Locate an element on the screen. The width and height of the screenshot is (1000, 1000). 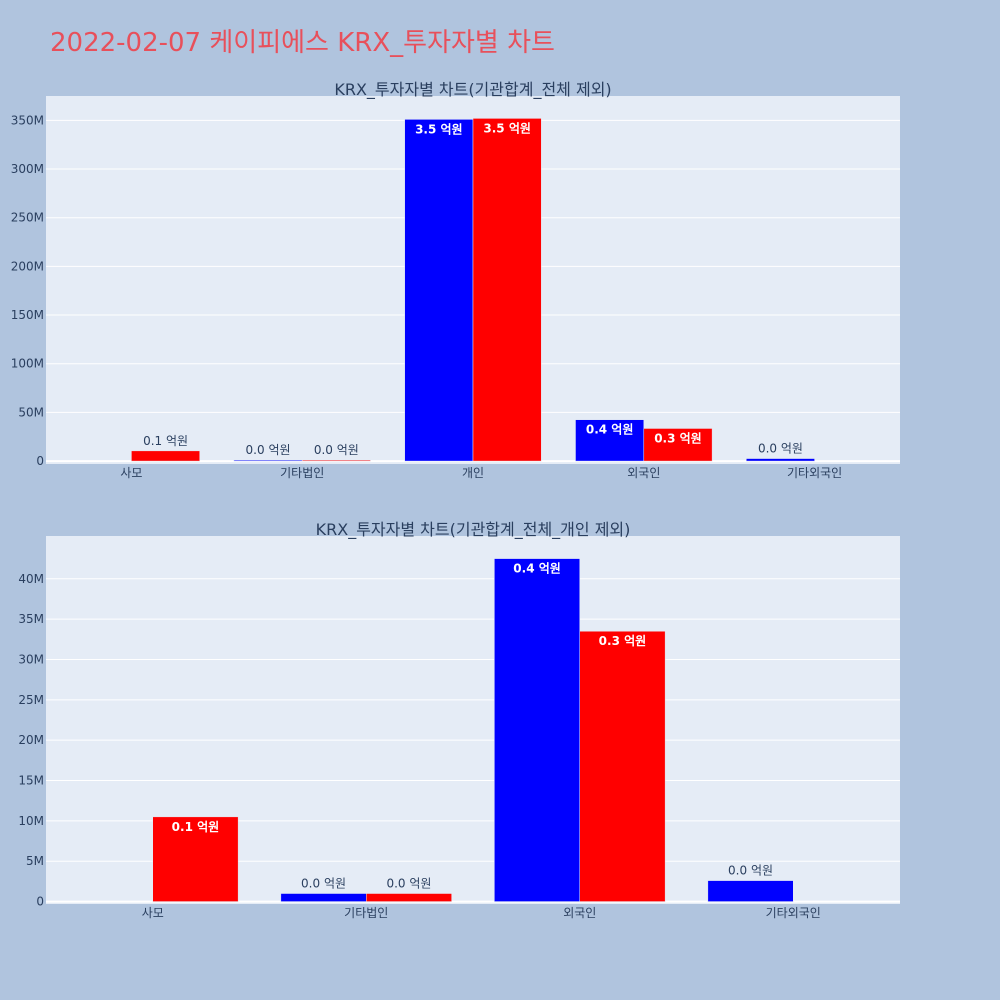
y-tick-label: 30M is located at coordinates (31, 659).